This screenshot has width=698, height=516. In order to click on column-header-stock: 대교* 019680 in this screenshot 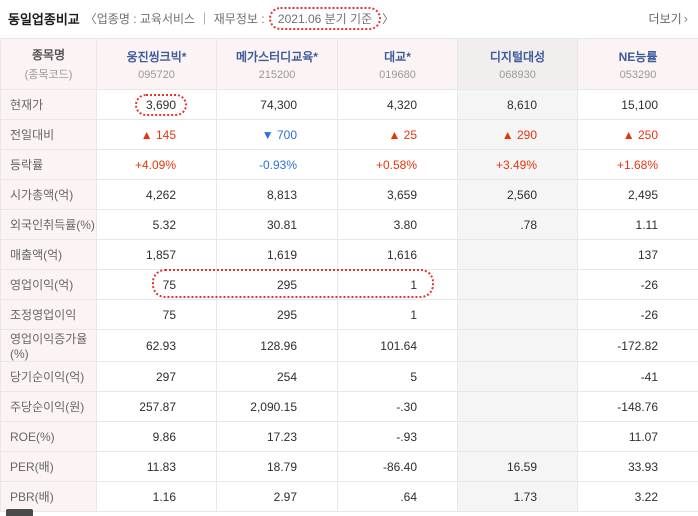, I will do `click(397, 64)`.